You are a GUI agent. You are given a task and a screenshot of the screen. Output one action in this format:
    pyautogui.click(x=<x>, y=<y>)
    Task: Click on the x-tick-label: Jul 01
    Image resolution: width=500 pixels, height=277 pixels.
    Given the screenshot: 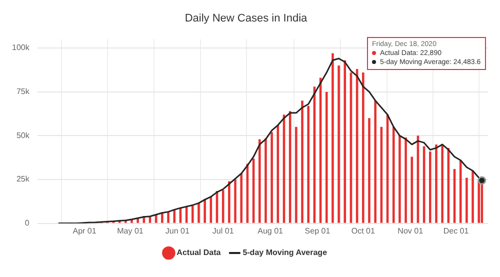 What is the action you would take?
    pyautogui.click(x=223, y=231)
    